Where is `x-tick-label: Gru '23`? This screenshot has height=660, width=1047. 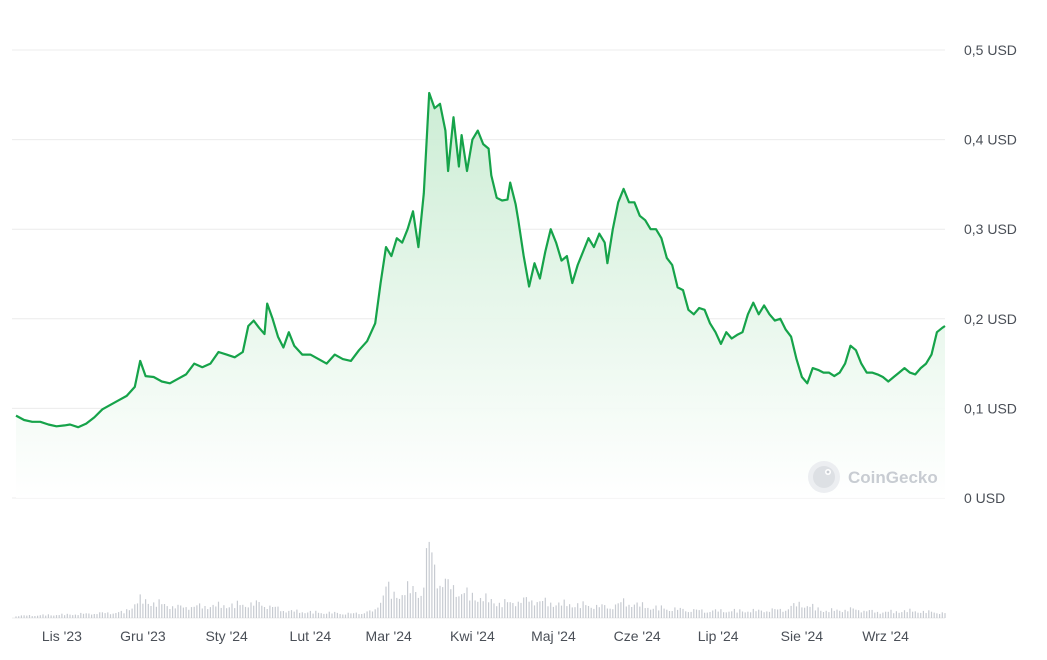 x-tick-label: Gru '23 is located at coordinates (143, 636).